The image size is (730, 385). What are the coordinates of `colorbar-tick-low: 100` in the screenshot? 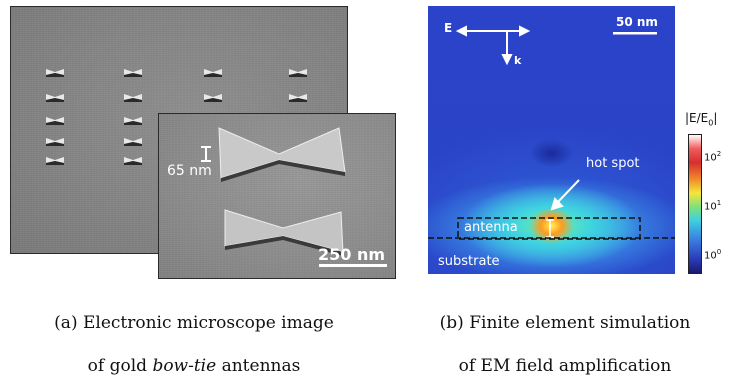 It's located at (712, 254).